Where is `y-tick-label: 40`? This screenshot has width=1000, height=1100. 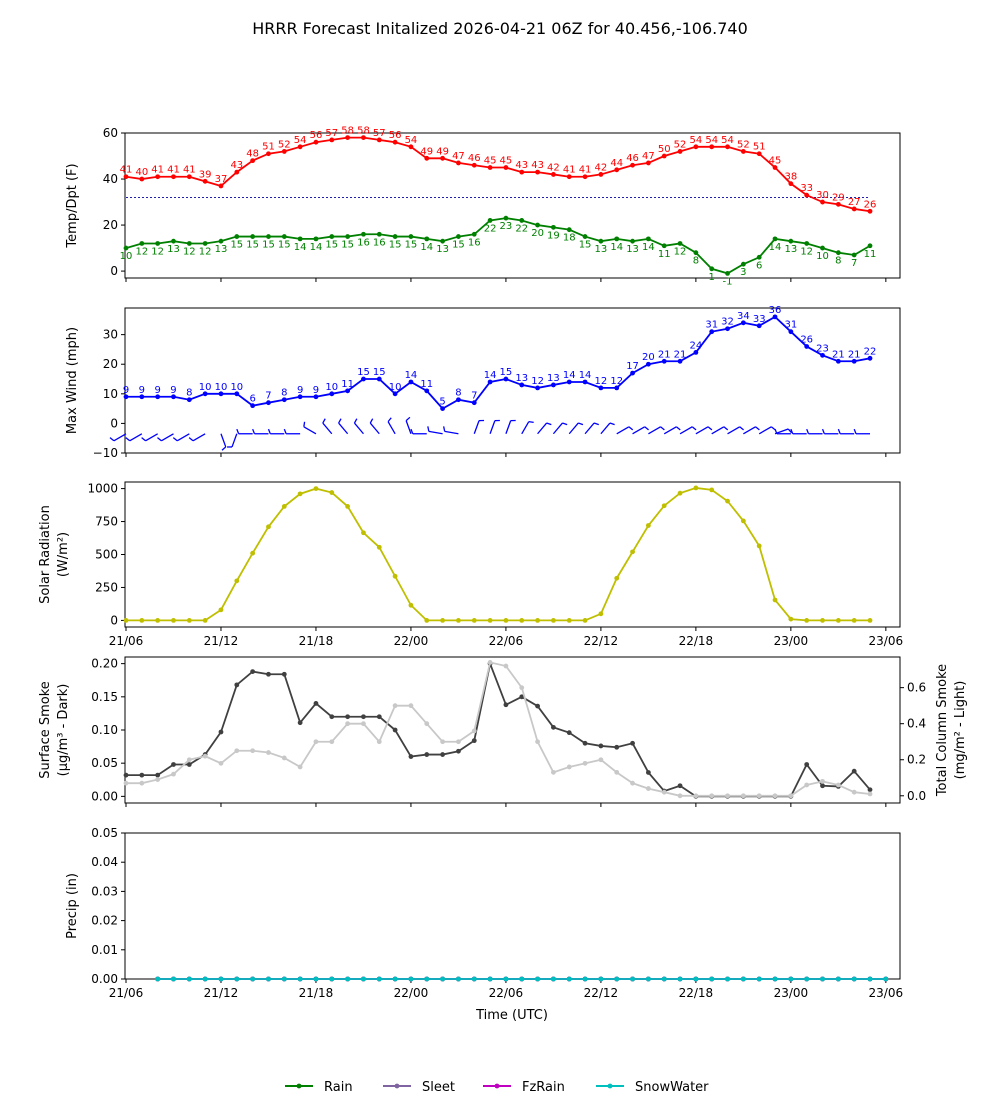 y-tick-label: 40 is located at coordinates (110, 179).